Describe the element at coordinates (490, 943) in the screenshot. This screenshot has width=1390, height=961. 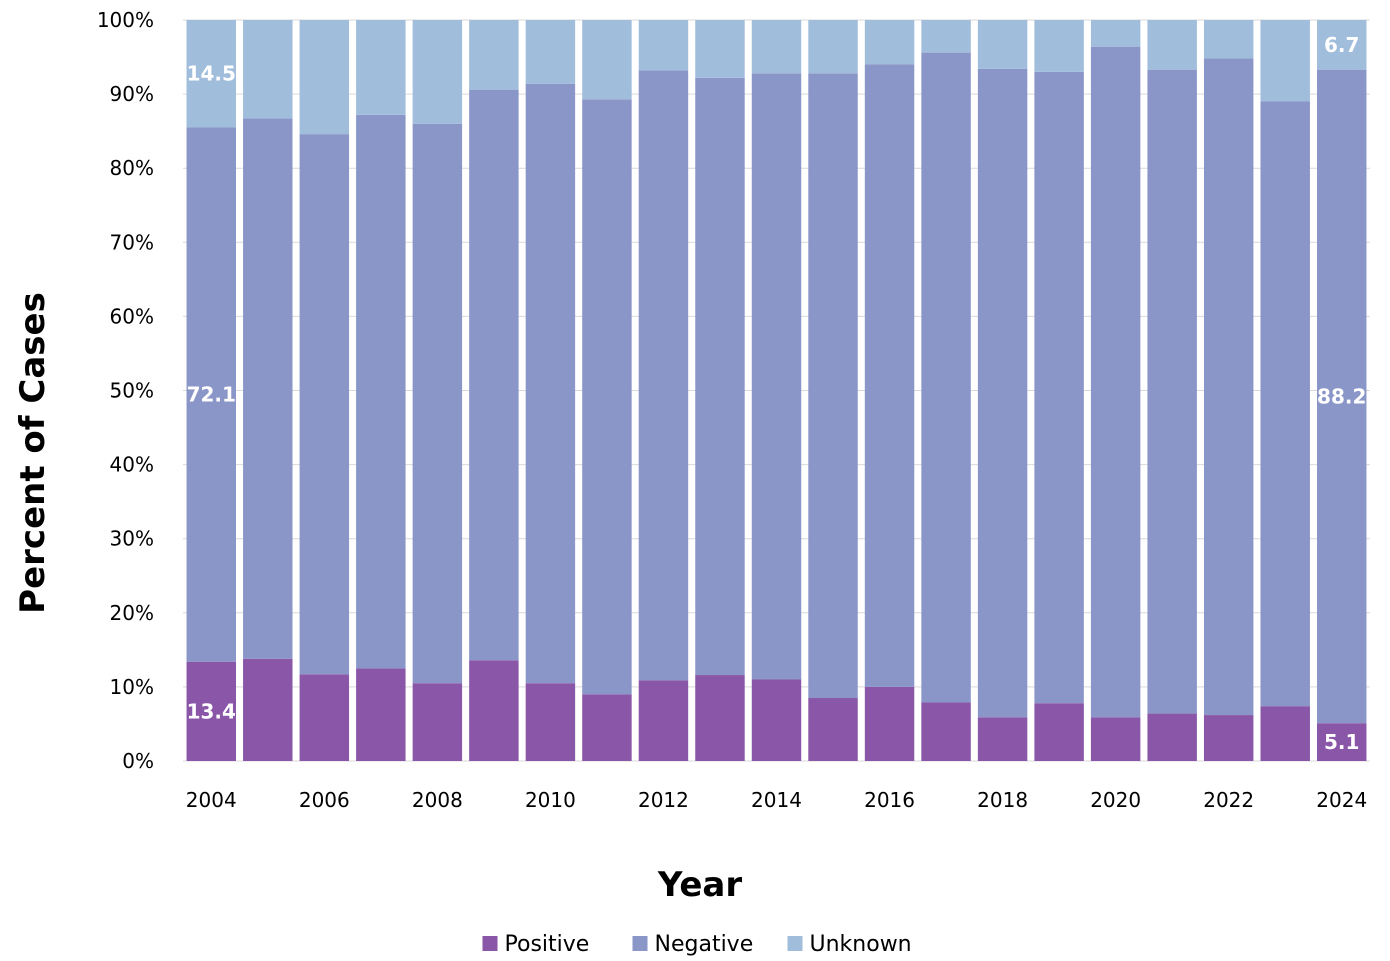
I see `legend-swatch-positive` at that location.